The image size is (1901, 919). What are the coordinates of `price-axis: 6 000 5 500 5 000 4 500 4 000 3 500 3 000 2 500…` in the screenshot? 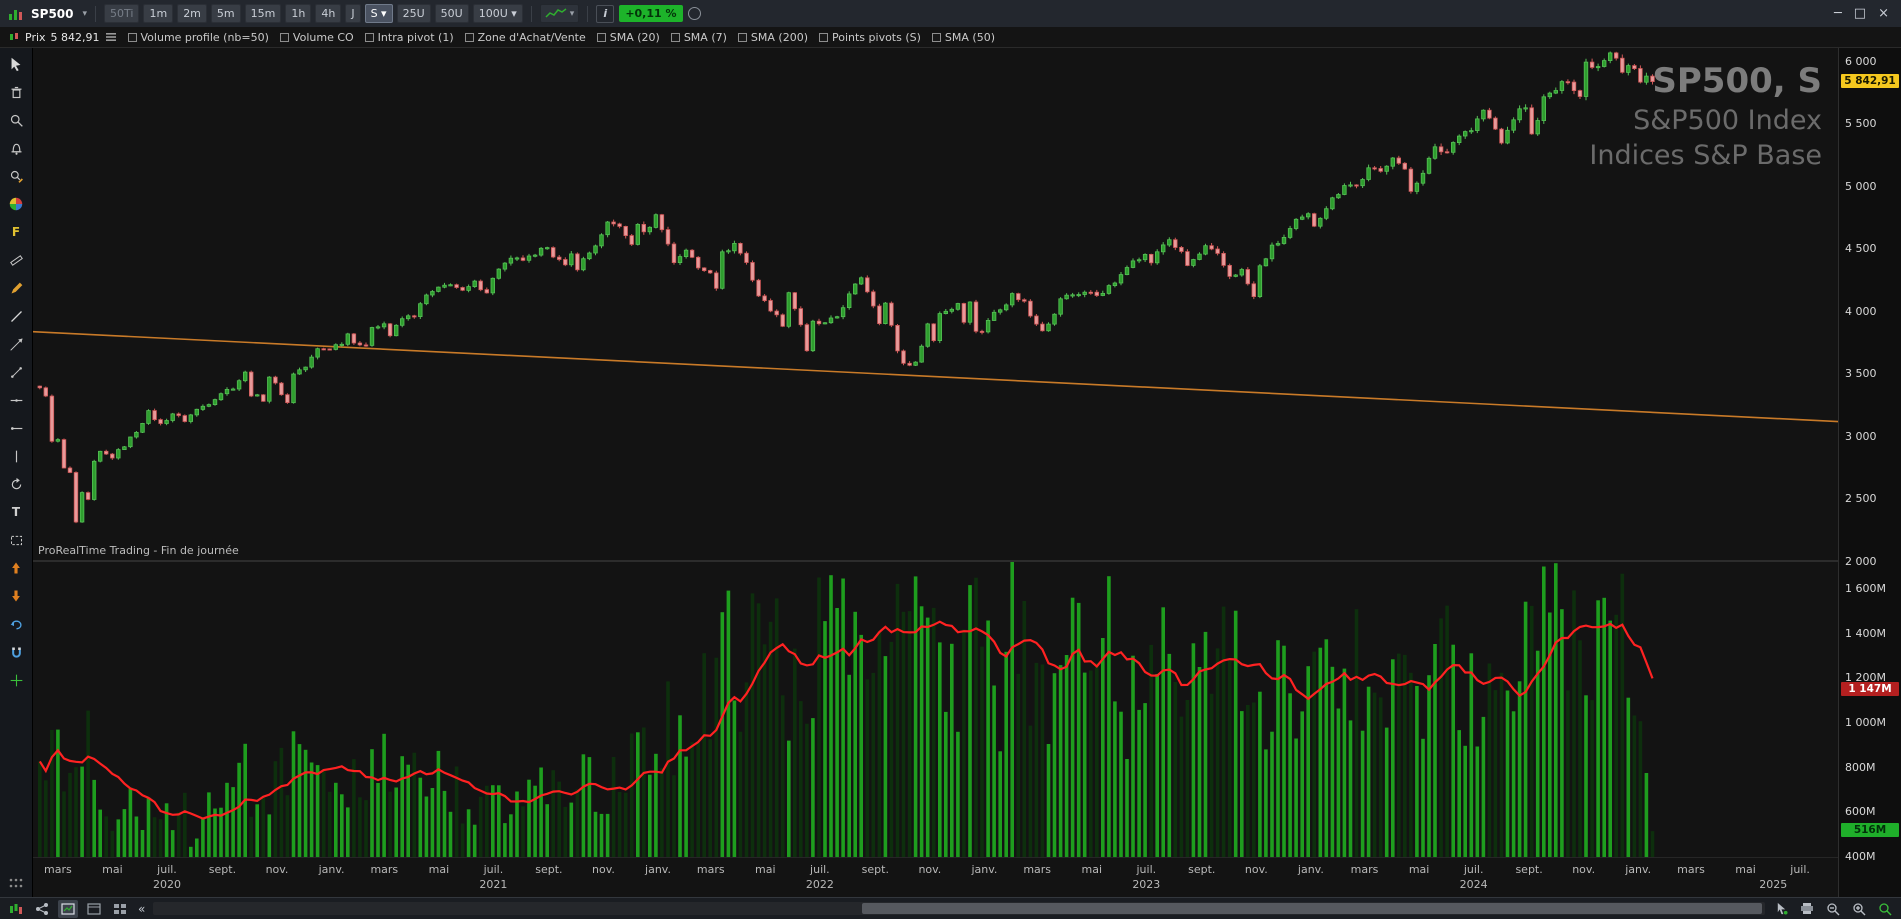 It's located at (1869, 472).